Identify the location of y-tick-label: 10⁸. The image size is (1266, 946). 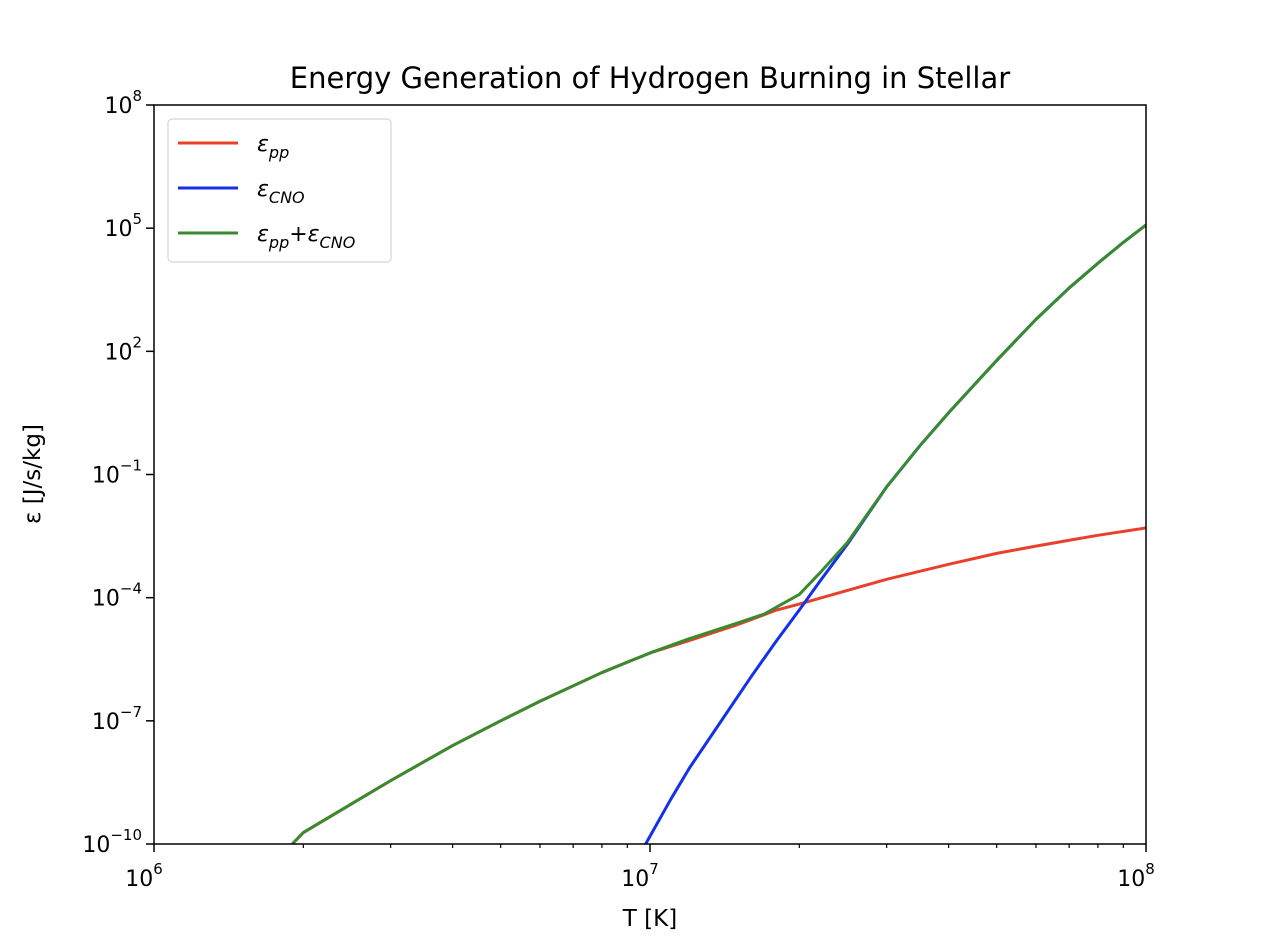
(123, 103).